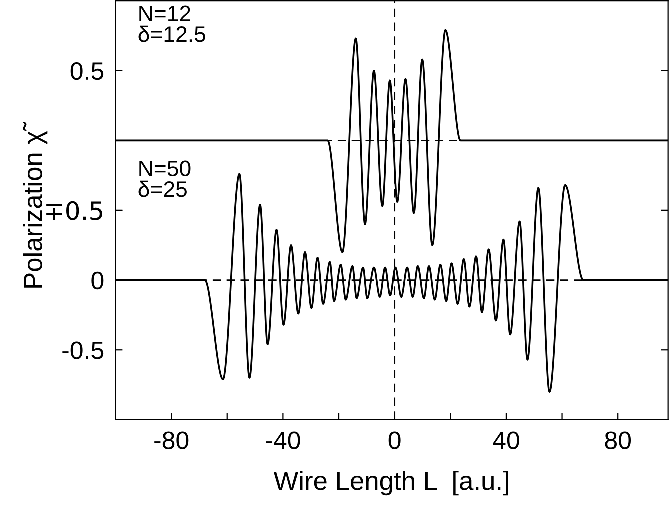  I want to click on annotation: N=50 δ=25, so click(164, 179).